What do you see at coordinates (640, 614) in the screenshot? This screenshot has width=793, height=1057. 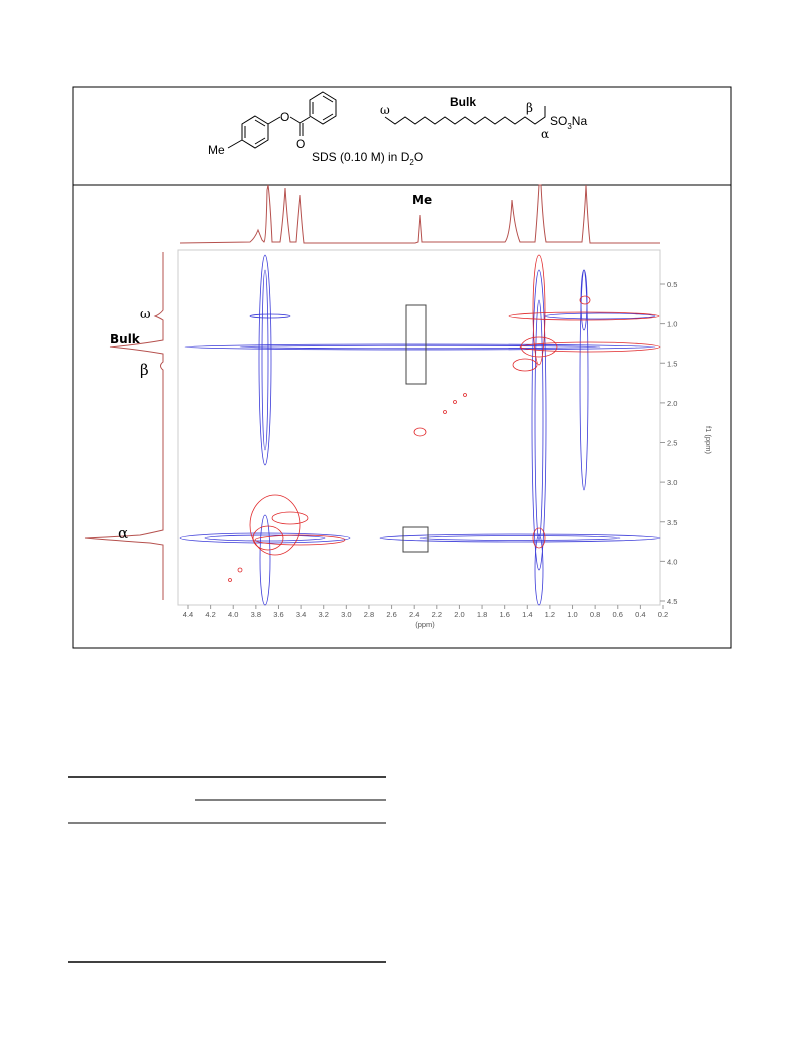 I see `x-tick-label: 0.4` at bounding box center [640, 614].